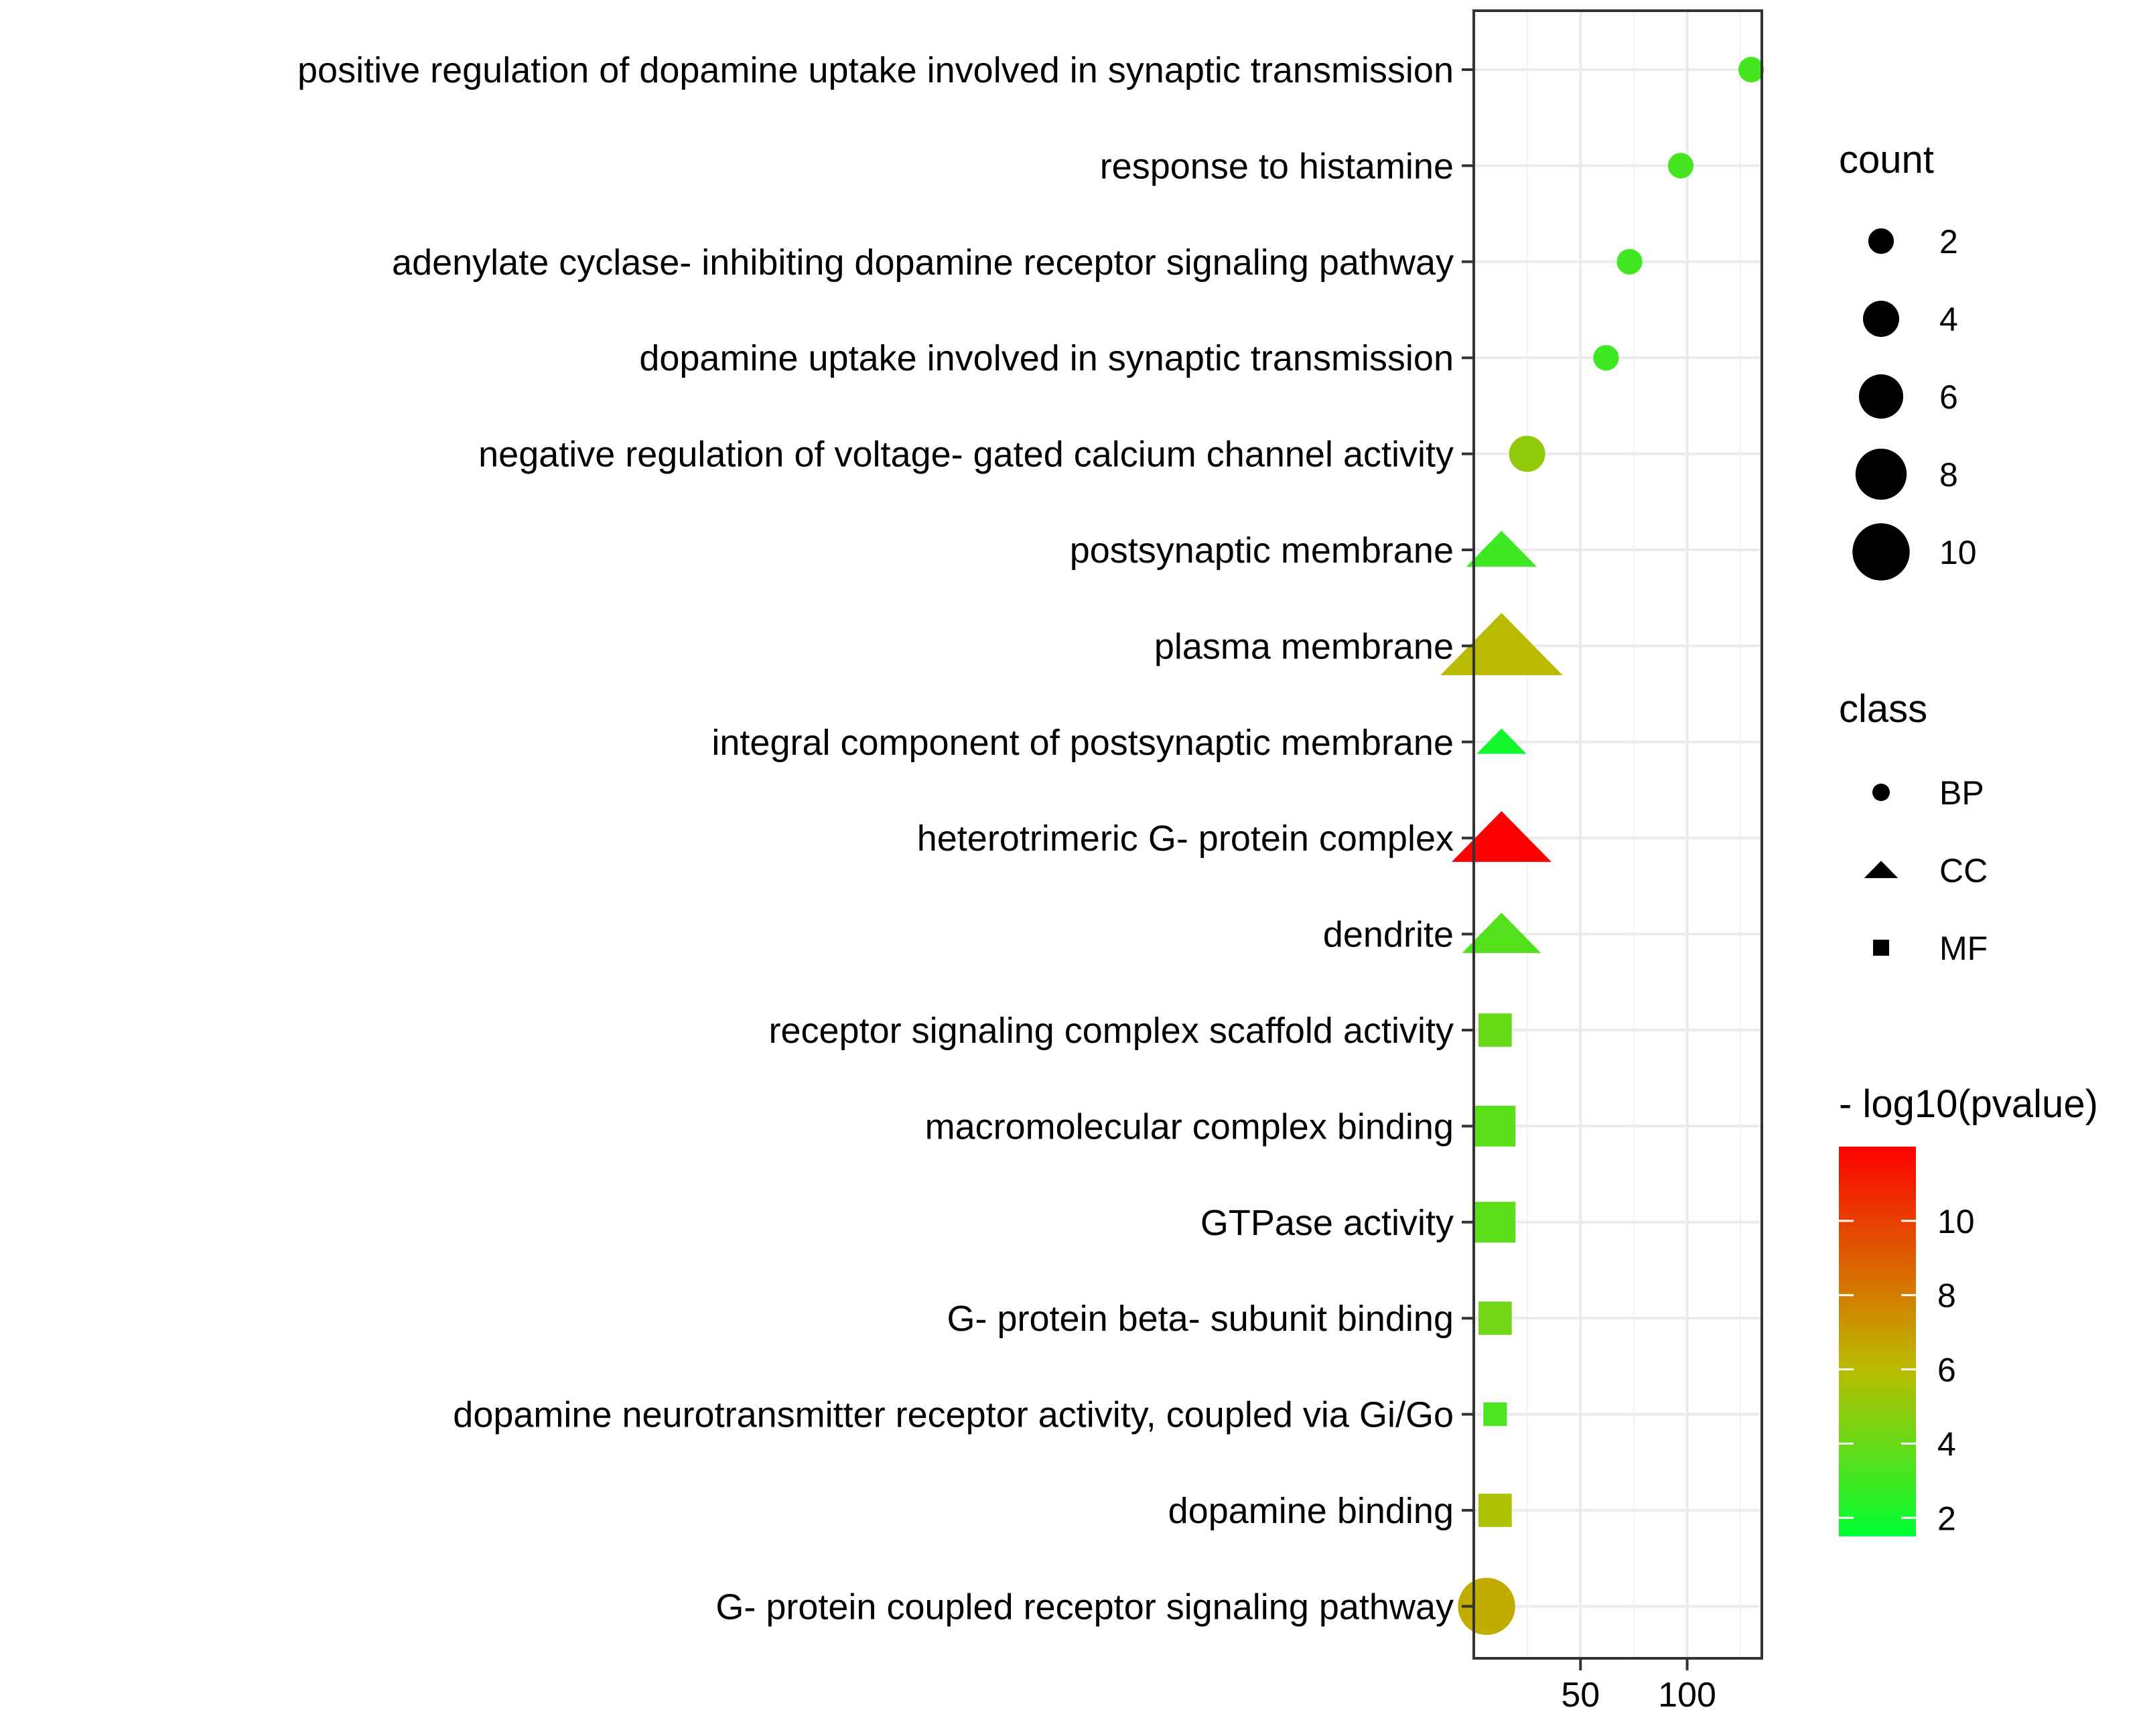 The image size is (2141, 1736). I want to click on class-legend-label: MF, so click(1963, 948).